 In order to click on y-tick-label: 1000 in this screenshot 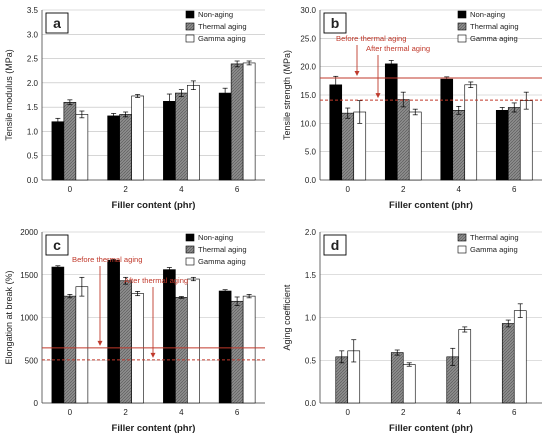, I will do `click(29, 318)`.